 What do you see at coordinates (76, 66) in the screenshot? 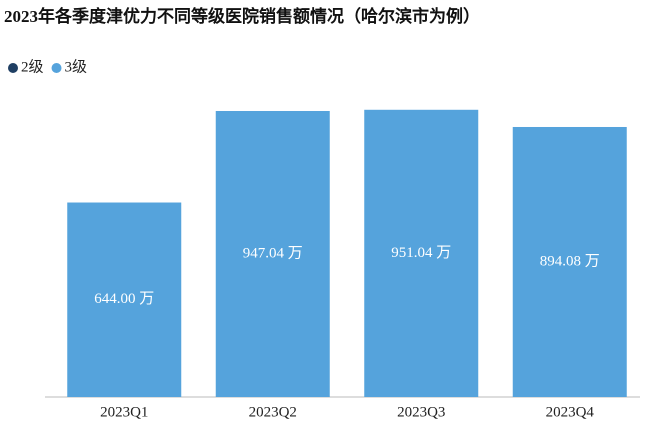
I see `legend-label: 3级` at bounding box center [76, 66].